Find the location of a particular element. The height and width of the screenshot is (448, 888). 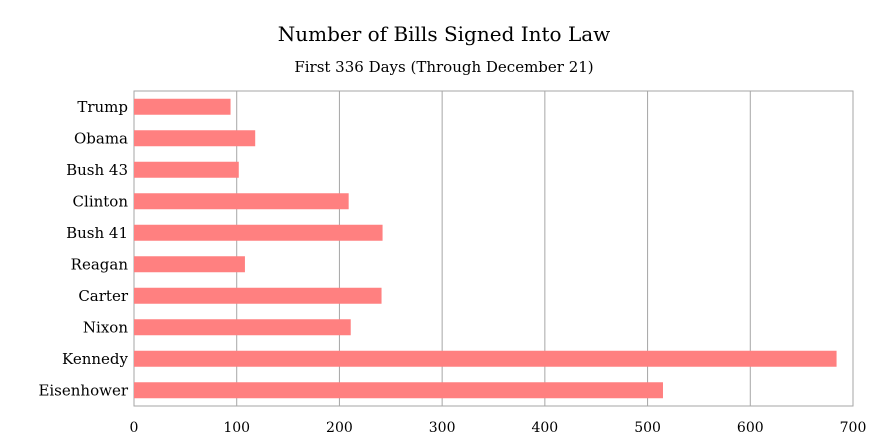

category-label: Kennedy is located at coordinates (95, 359).